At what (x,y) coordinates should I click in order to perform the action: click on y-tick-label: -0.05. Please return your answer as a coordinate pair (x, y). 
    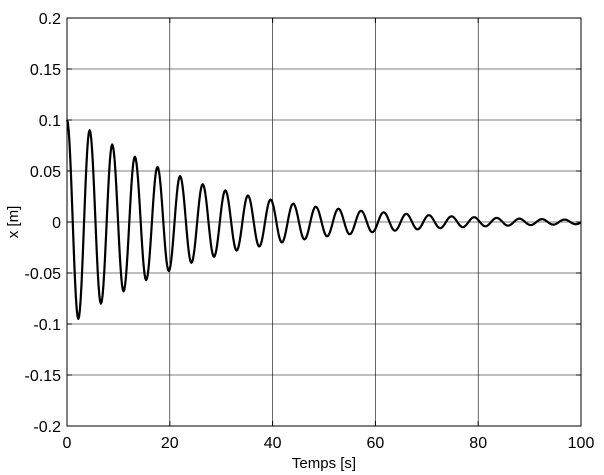
    Looking at the image, I should click on (43, 274).